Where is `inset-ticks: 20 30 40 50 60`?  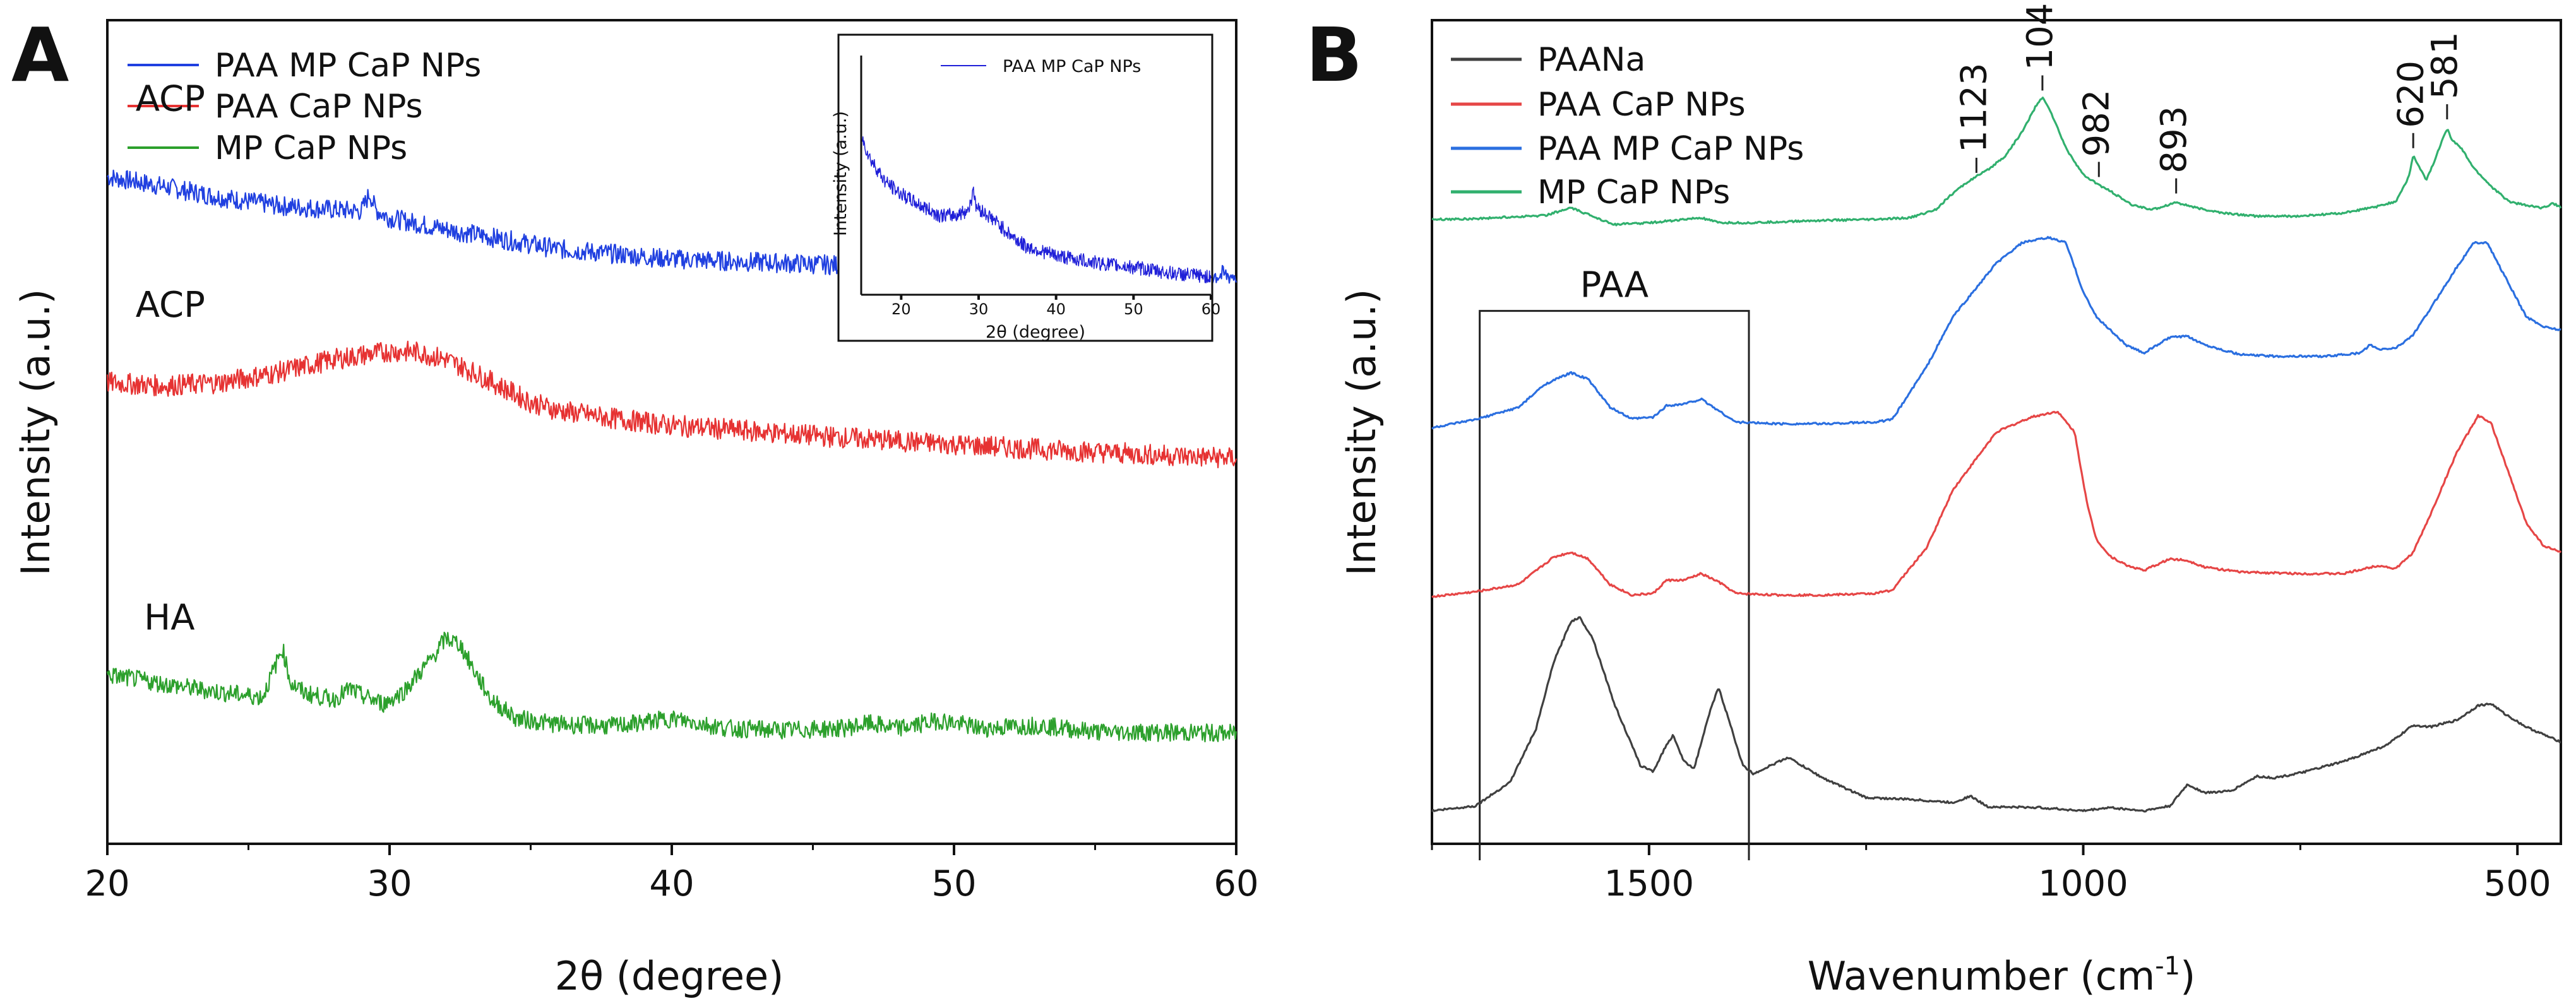
inset-ticks: 20 30 40 50 60 is located at coordinates (1055, 306).